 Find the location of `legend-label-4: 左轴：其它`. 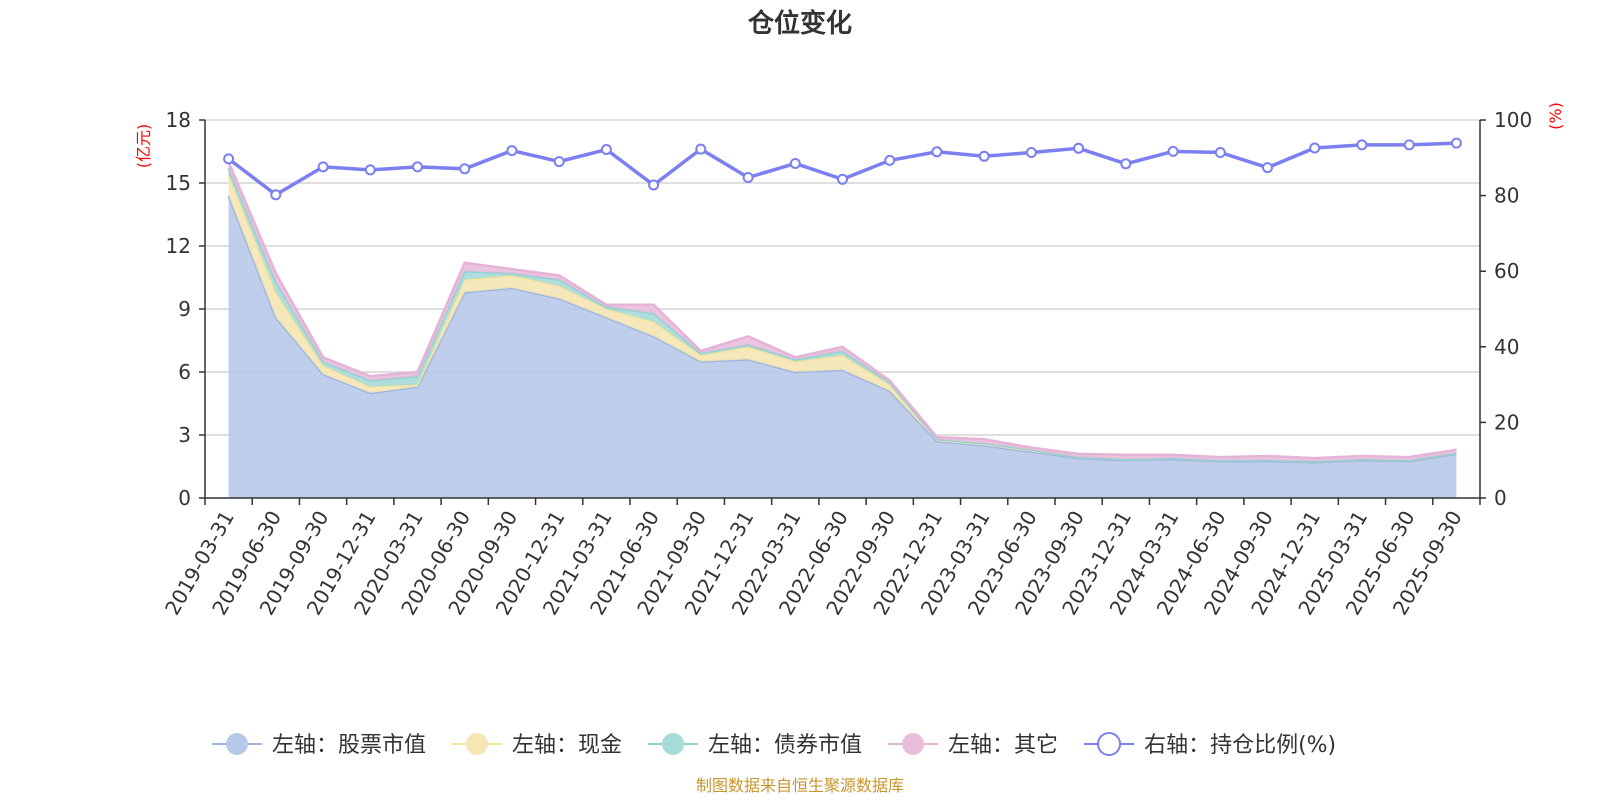

legend-label-4: 左轴：其它 is located at coordinates (1003, 745).